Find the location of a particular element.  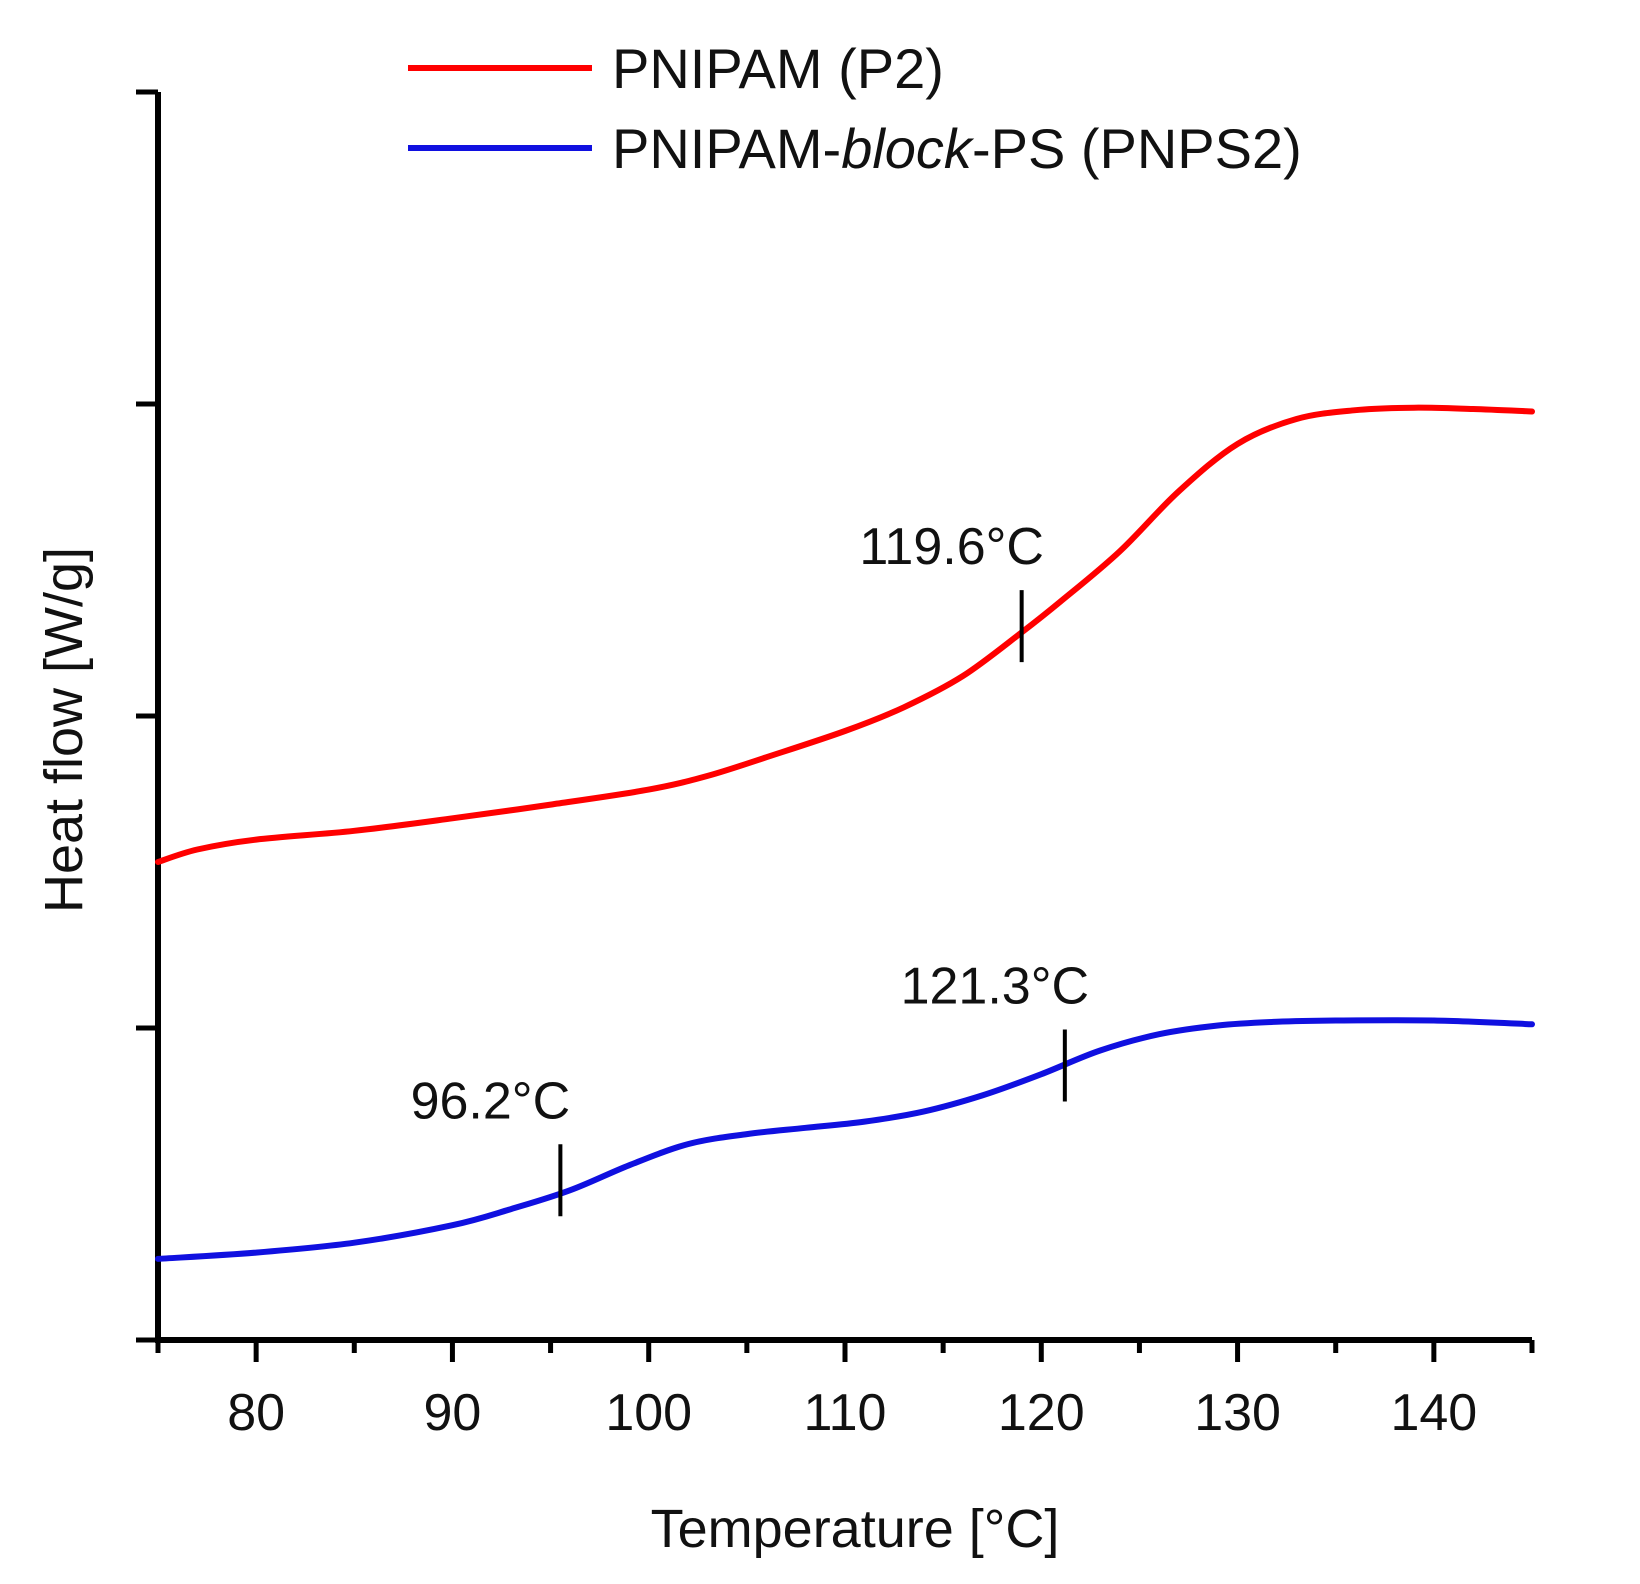

annotation-label: 96.2°C is located at coordinates (491, 1101).